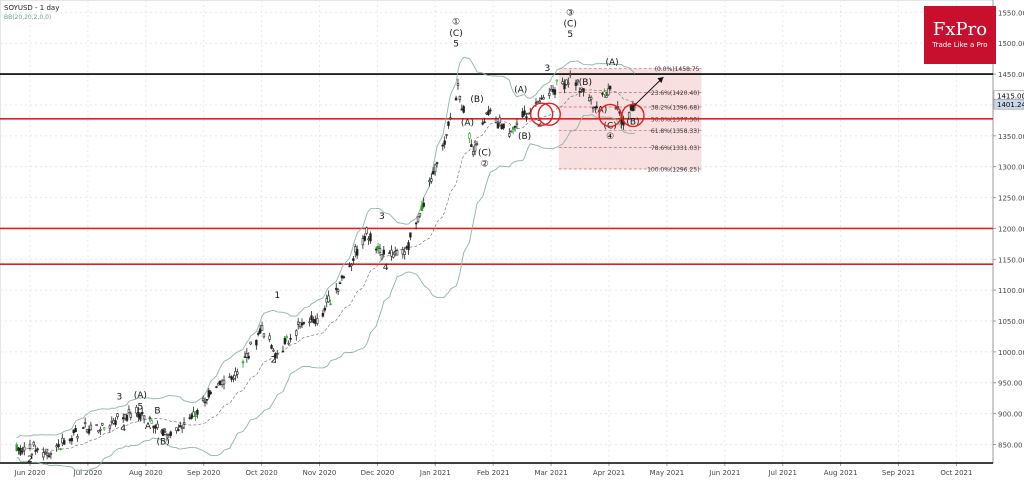 This screenshot has width=1024, height=483. What do you see at coordinates (1010, 415) in the screenshot?
I see `y-tick-label: 900.00` at bounding box center [1010, 415].